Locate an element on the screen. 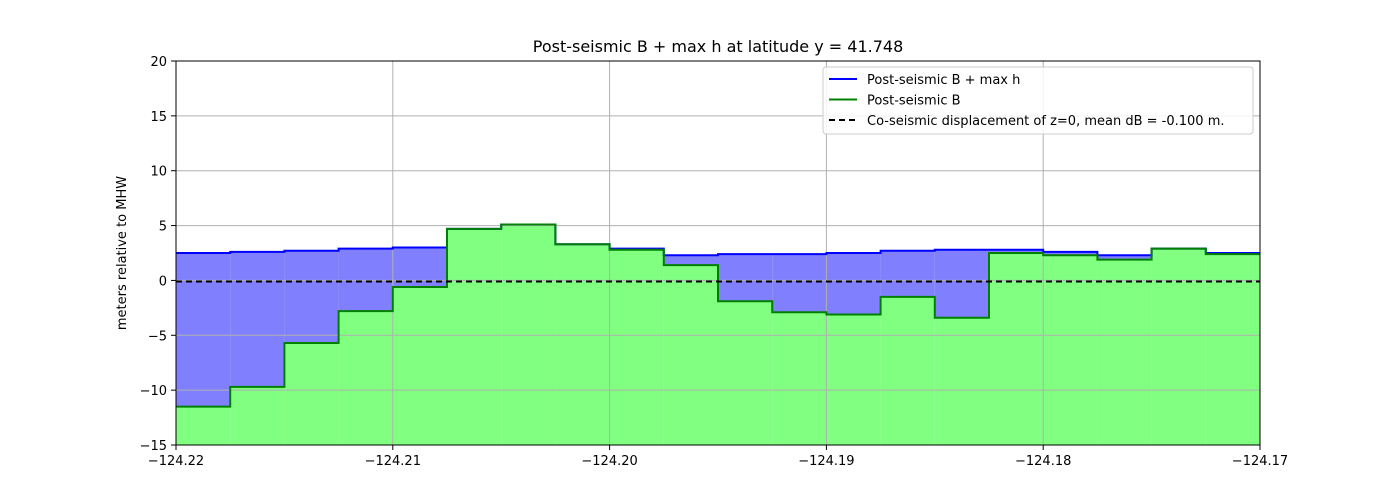 Image resolution: width=1400 pixels, height=500 pixels. x-tick-label: −124.20 is located at coordinates (609, 461).